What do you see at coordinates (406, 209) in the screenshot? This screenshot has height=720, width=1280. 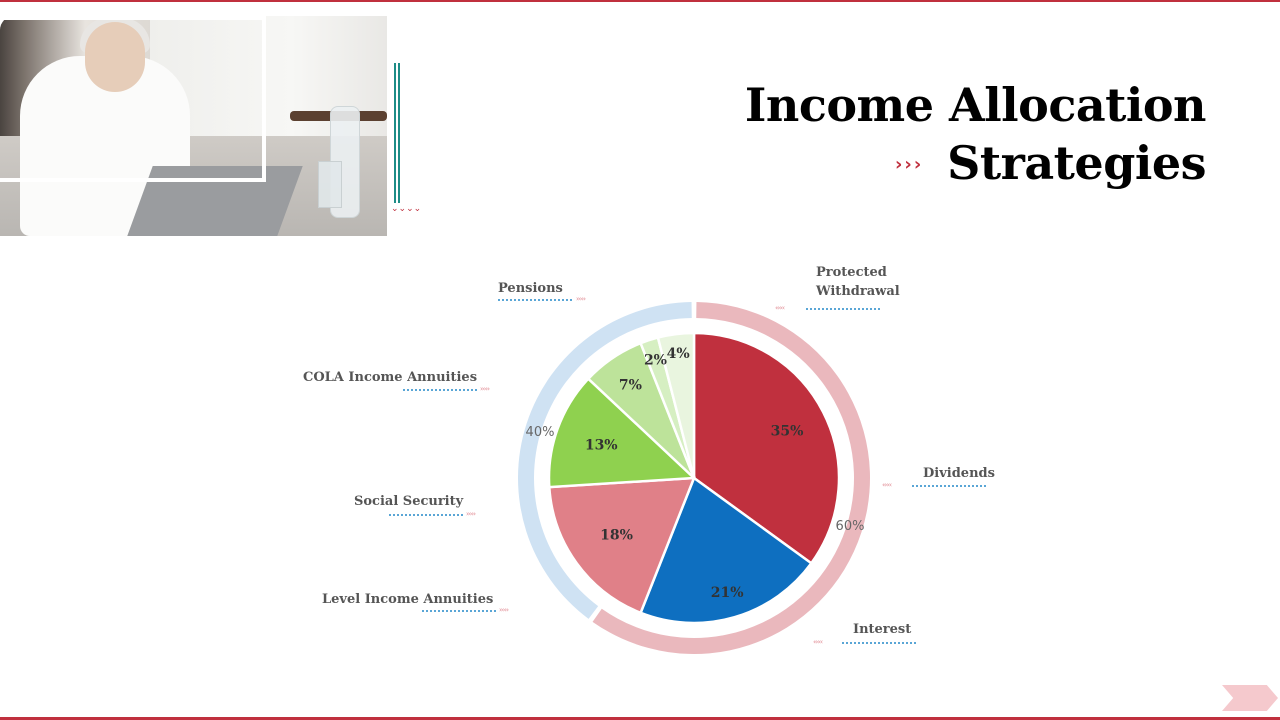 I see `vertical-chevrons-icon: ⌄⌄⌄⌄` at bounding box center [406, 209].